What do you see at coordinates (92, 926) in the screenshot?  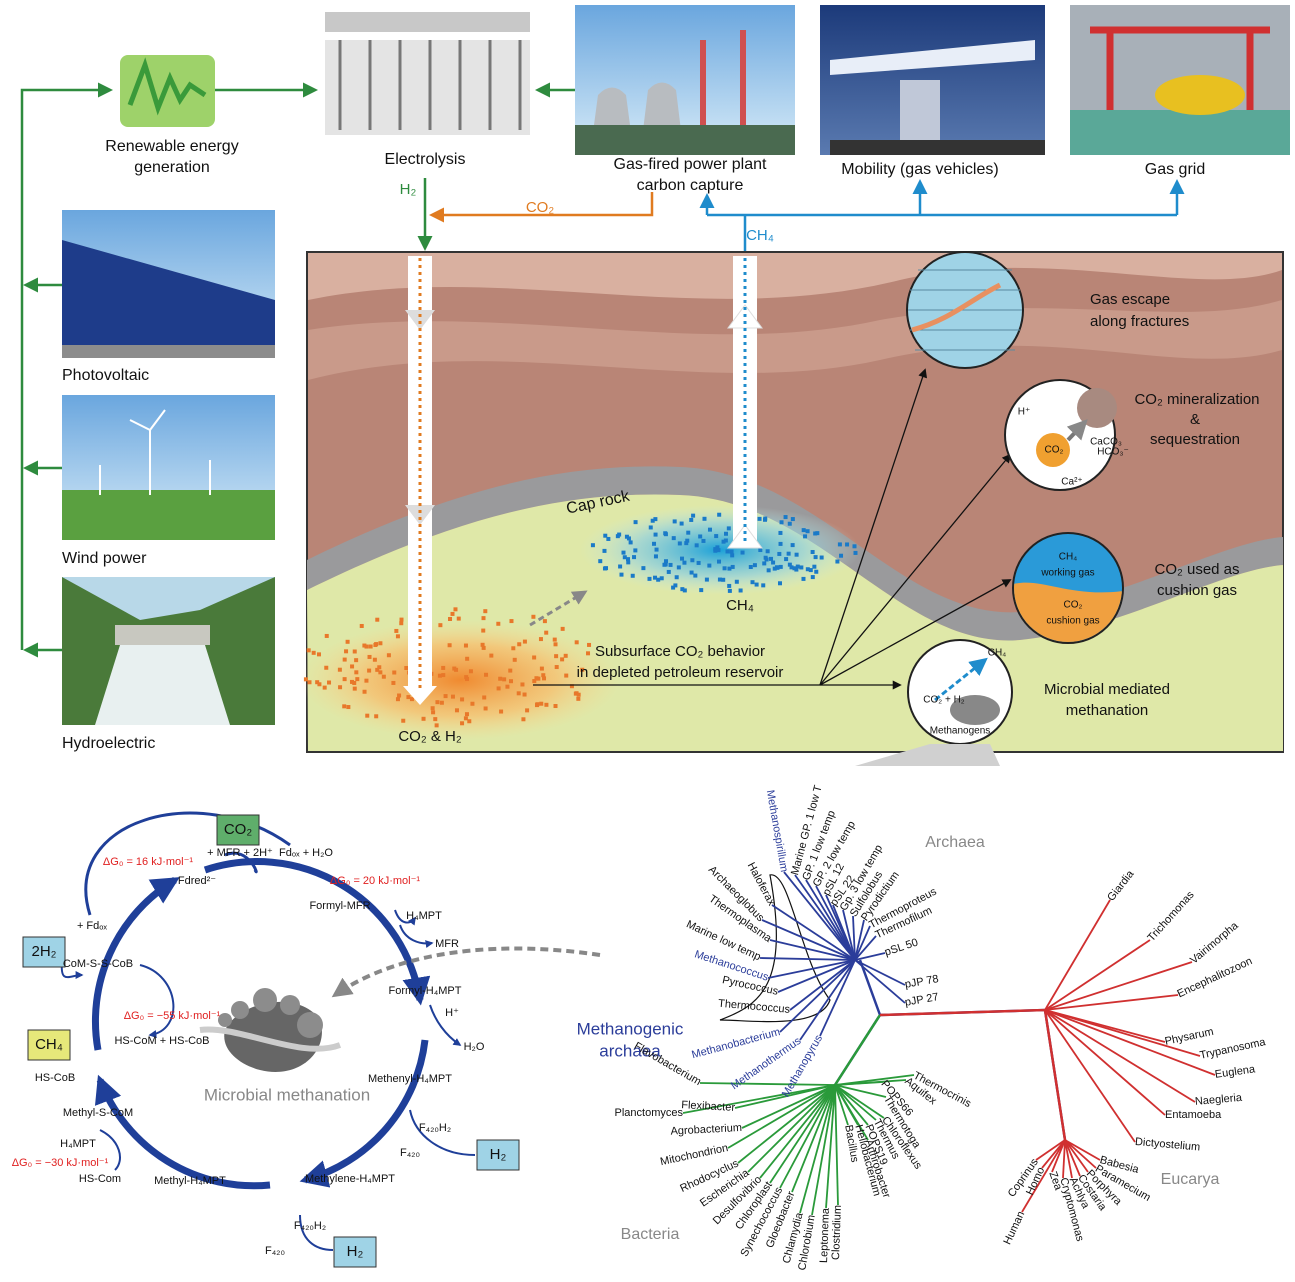 I see `cycle-label: + Fdₒₓ` at bounding box center [92, 926].